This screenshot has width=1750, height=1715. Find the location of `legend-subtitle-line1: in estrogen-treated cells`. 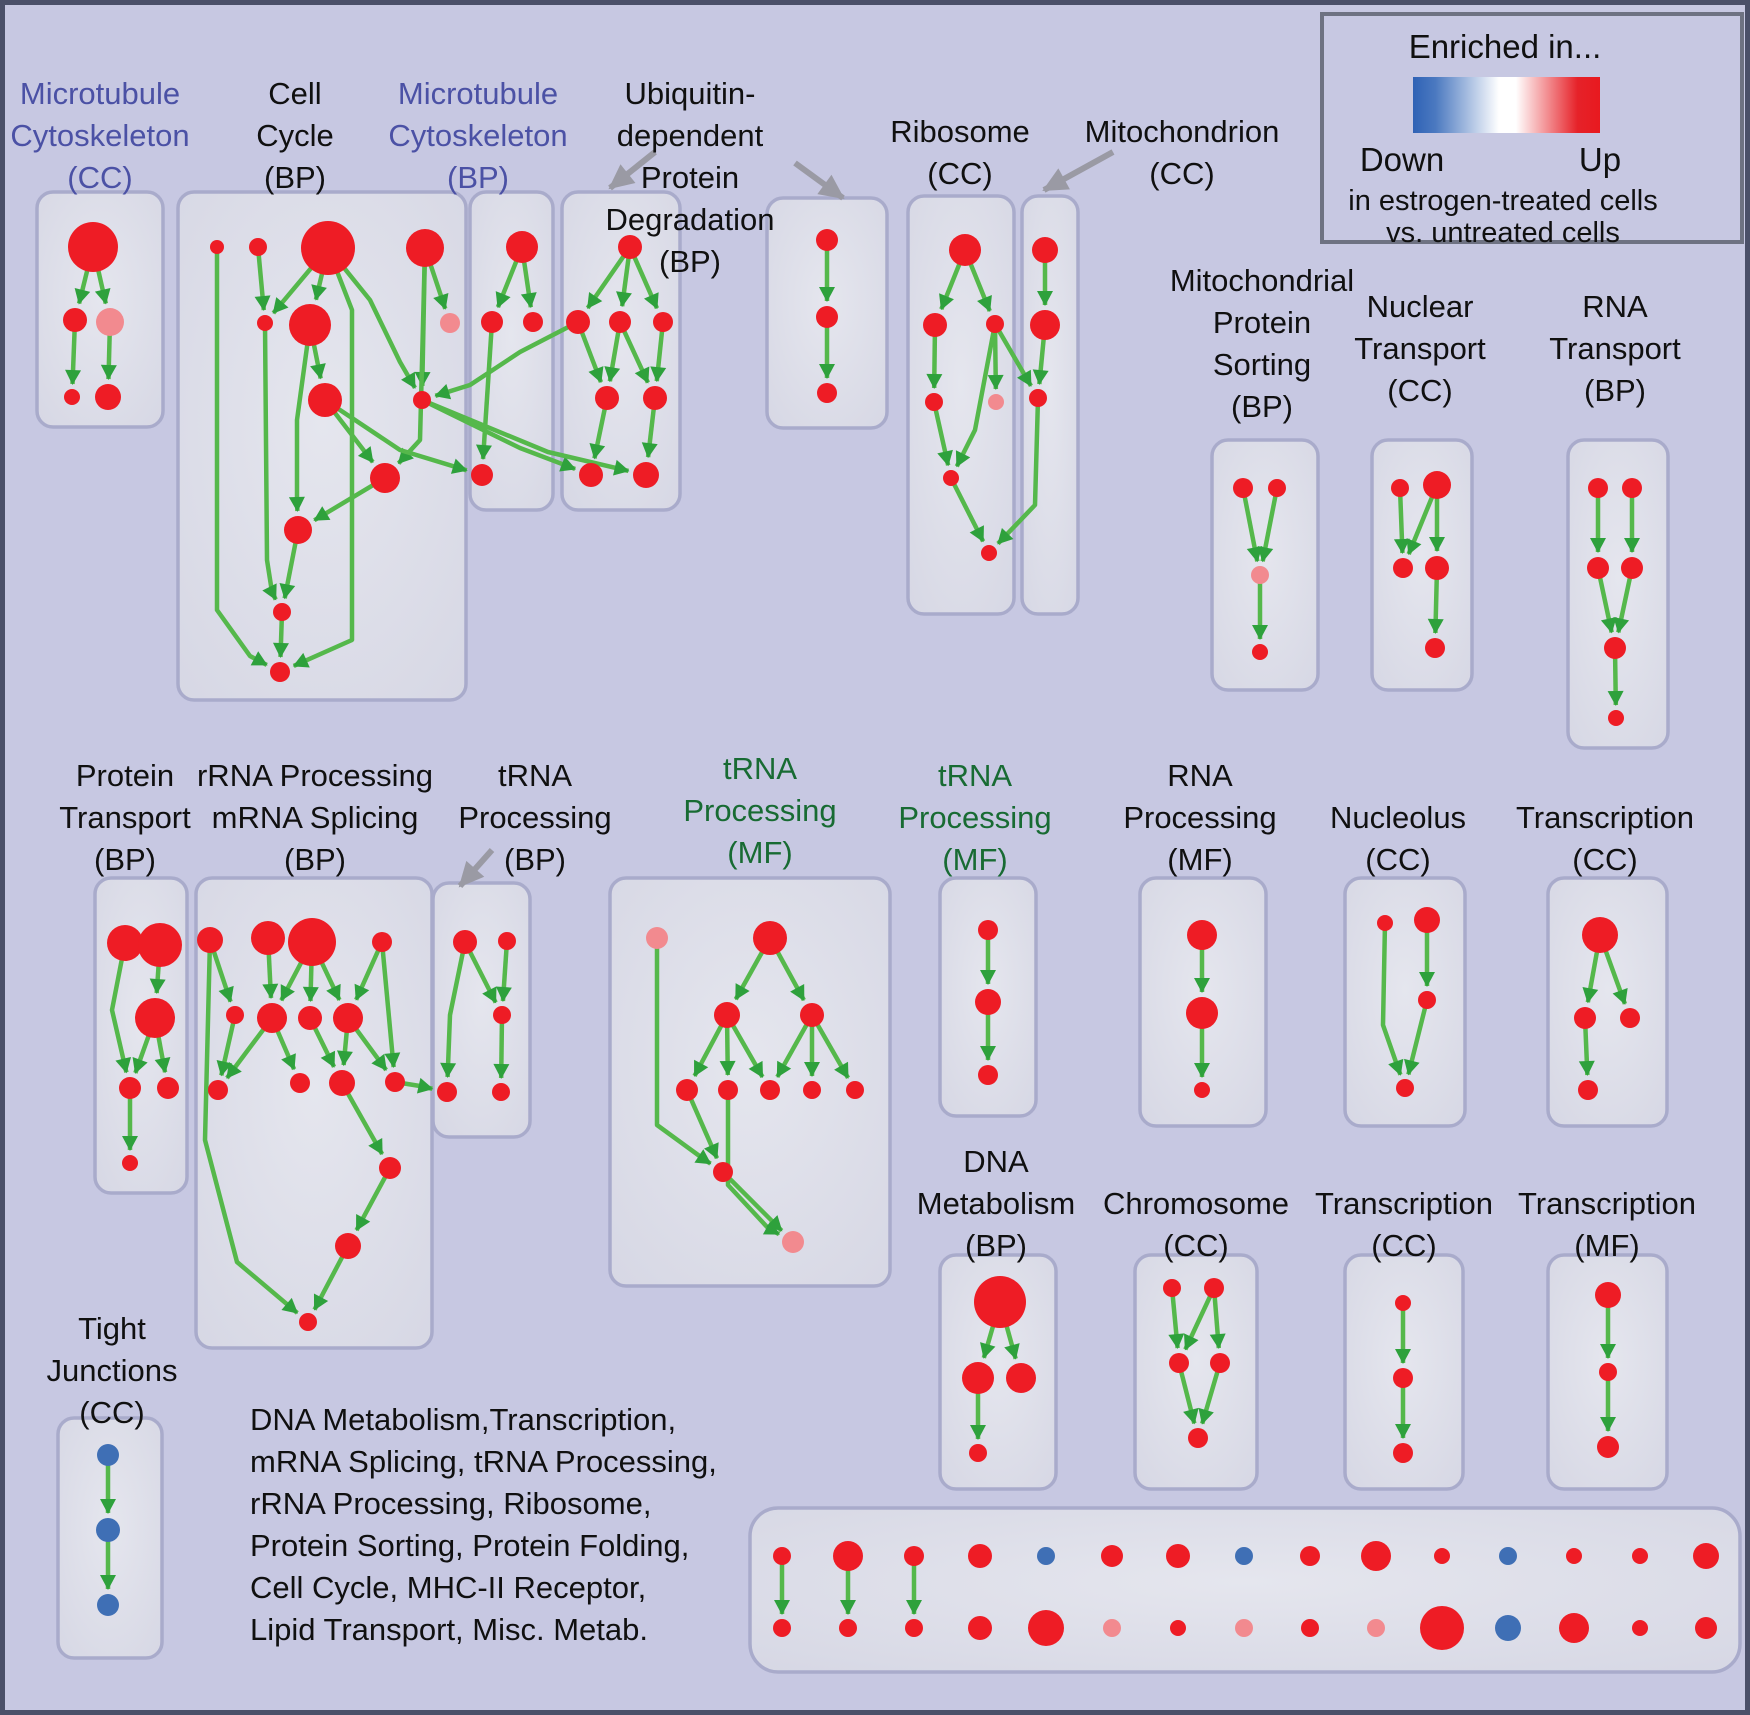

legend-subtitle-line1: in estrogen-treated cells is located at coordinates (1503, 201).